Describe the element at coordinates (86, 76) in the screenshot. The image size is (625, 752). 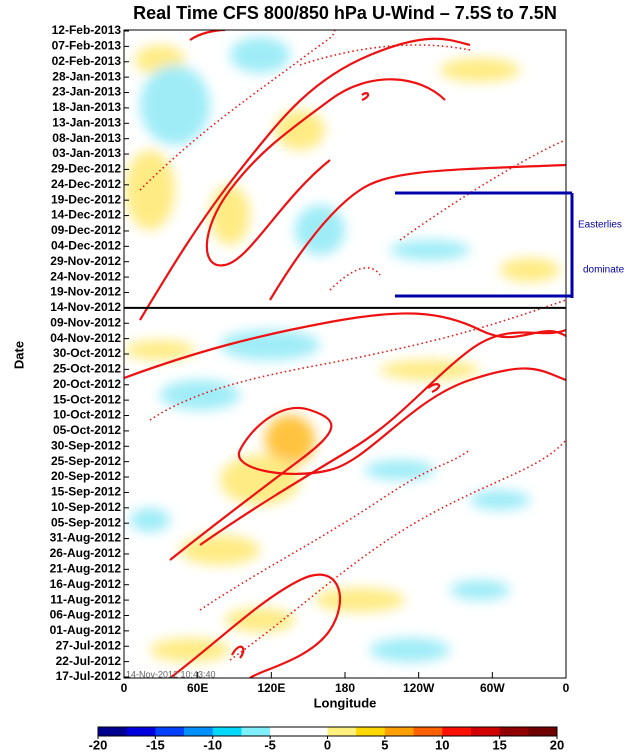
I see `y-tick-label: 28-Jan-2013` at that location.